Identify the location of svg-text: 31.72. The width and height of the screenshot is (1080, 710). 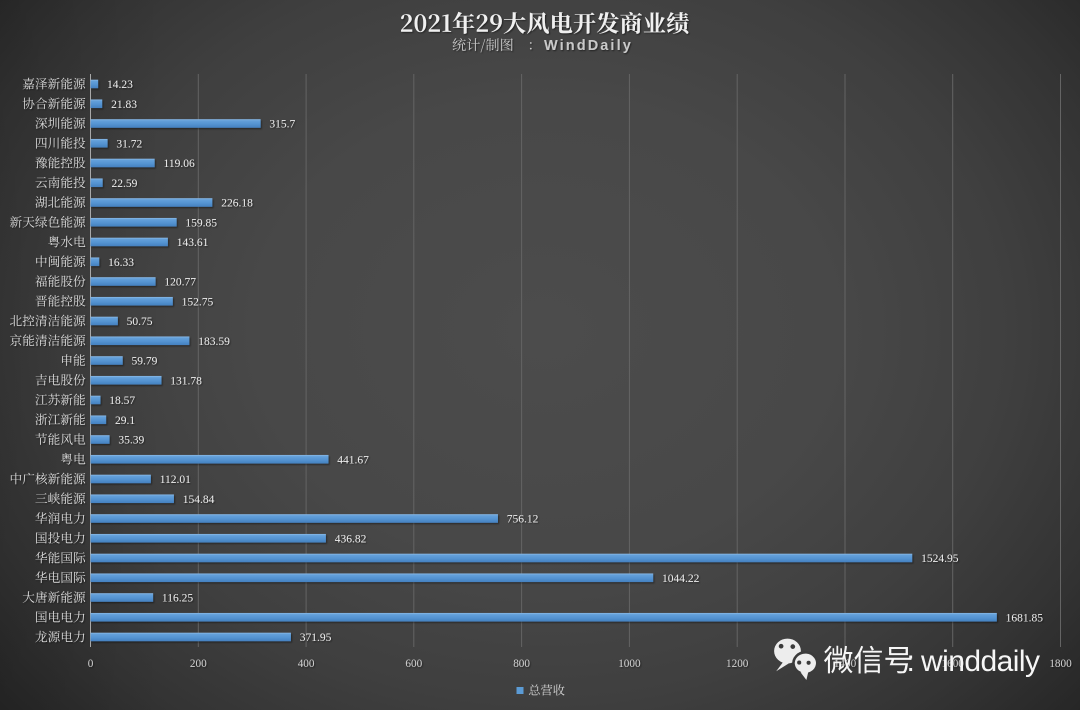
(129, 144).